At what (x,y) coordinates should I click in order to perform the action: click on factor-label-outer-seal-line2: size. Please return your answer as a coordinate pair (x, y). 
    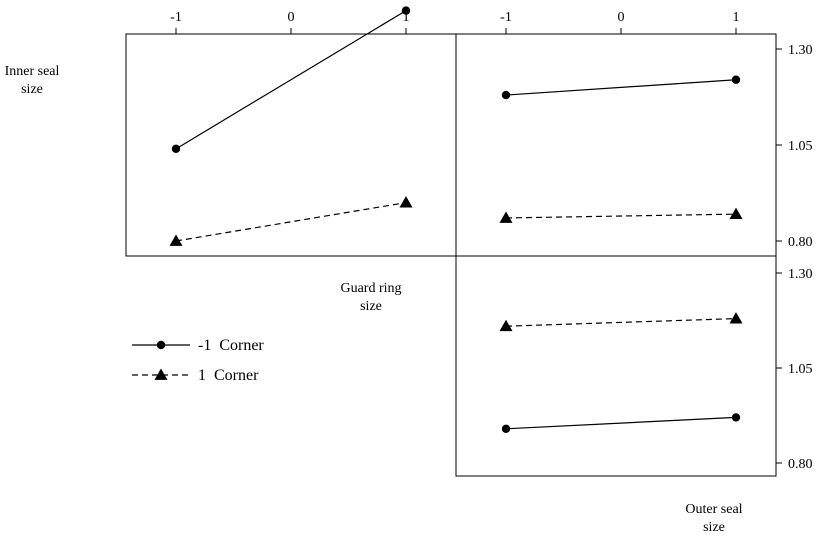
    Looking at the image, I should click on (714, 527).